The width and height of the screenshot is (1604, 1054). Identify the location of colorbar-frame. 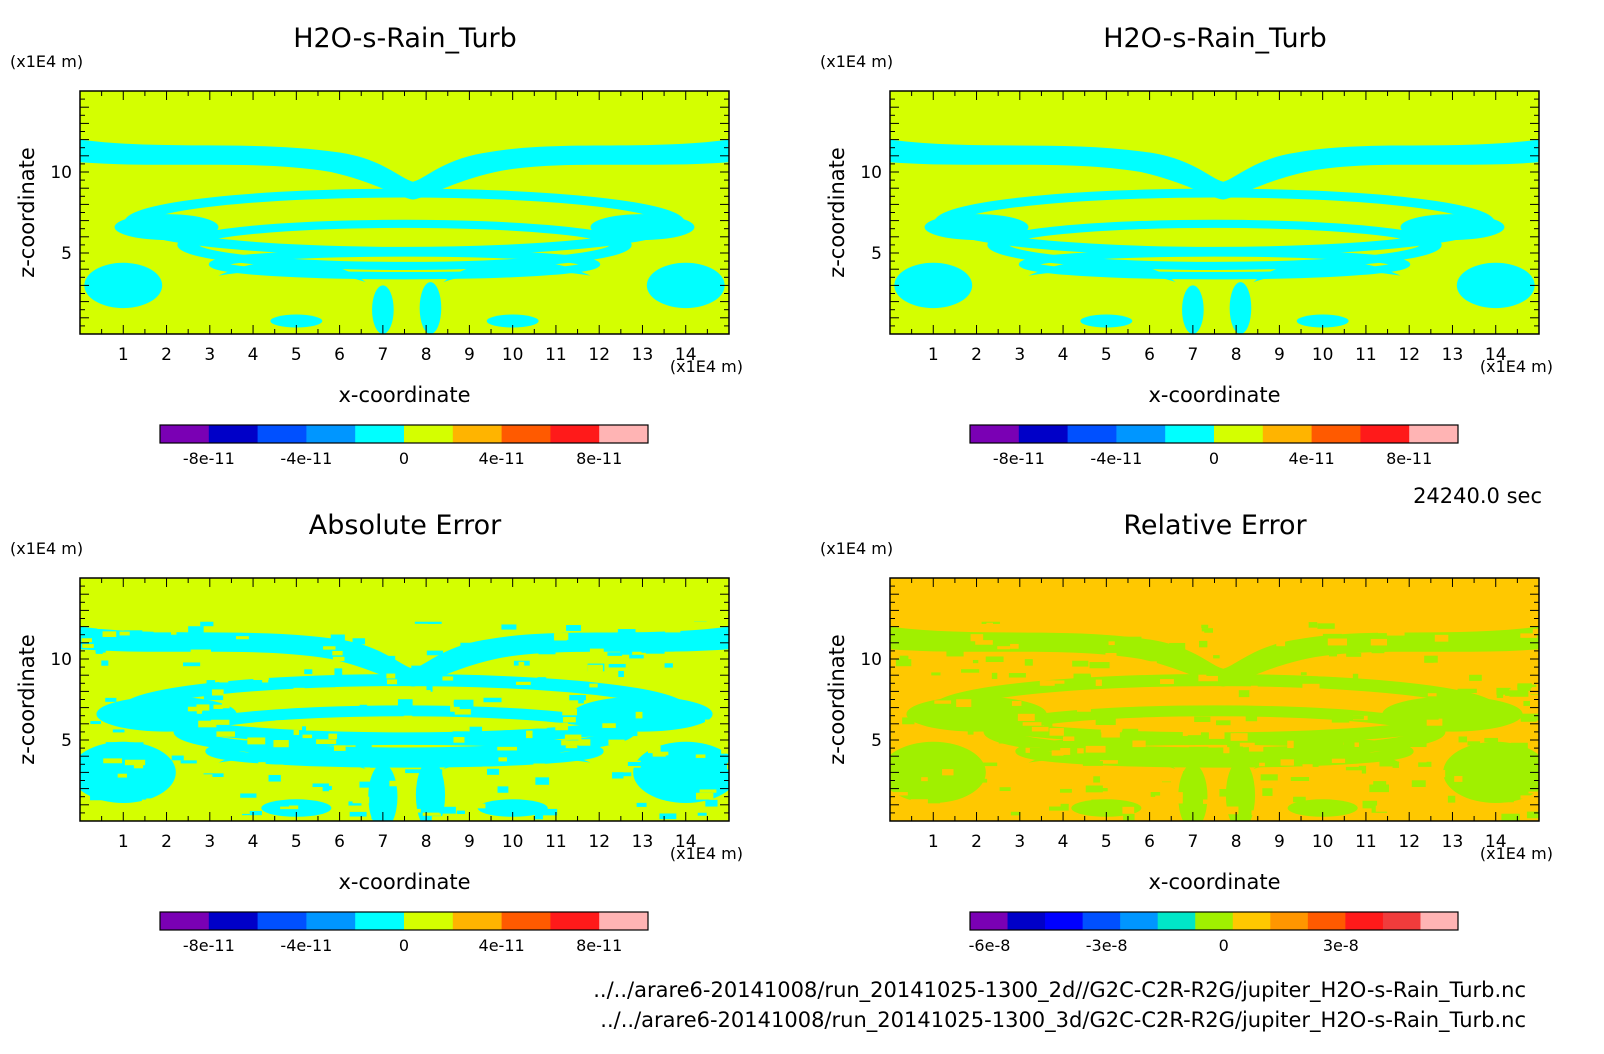
(404, 434).